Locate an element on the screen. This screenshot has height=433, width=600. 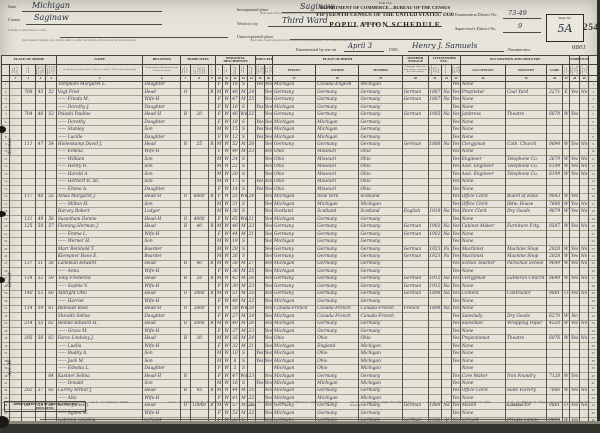
column-subheader: Whether able to speak English is located at coordinates (456, 70).